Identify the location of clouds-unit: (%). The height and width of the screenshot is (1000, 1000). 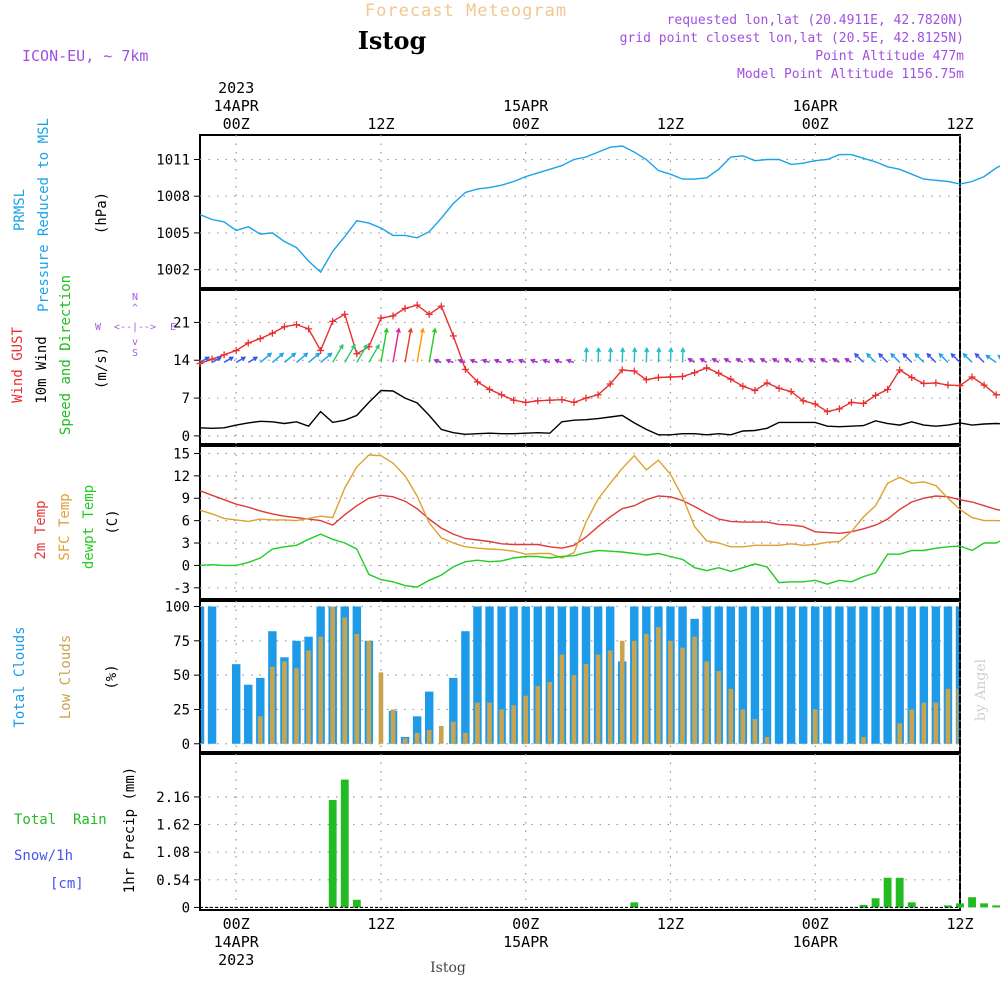
(112, 676).